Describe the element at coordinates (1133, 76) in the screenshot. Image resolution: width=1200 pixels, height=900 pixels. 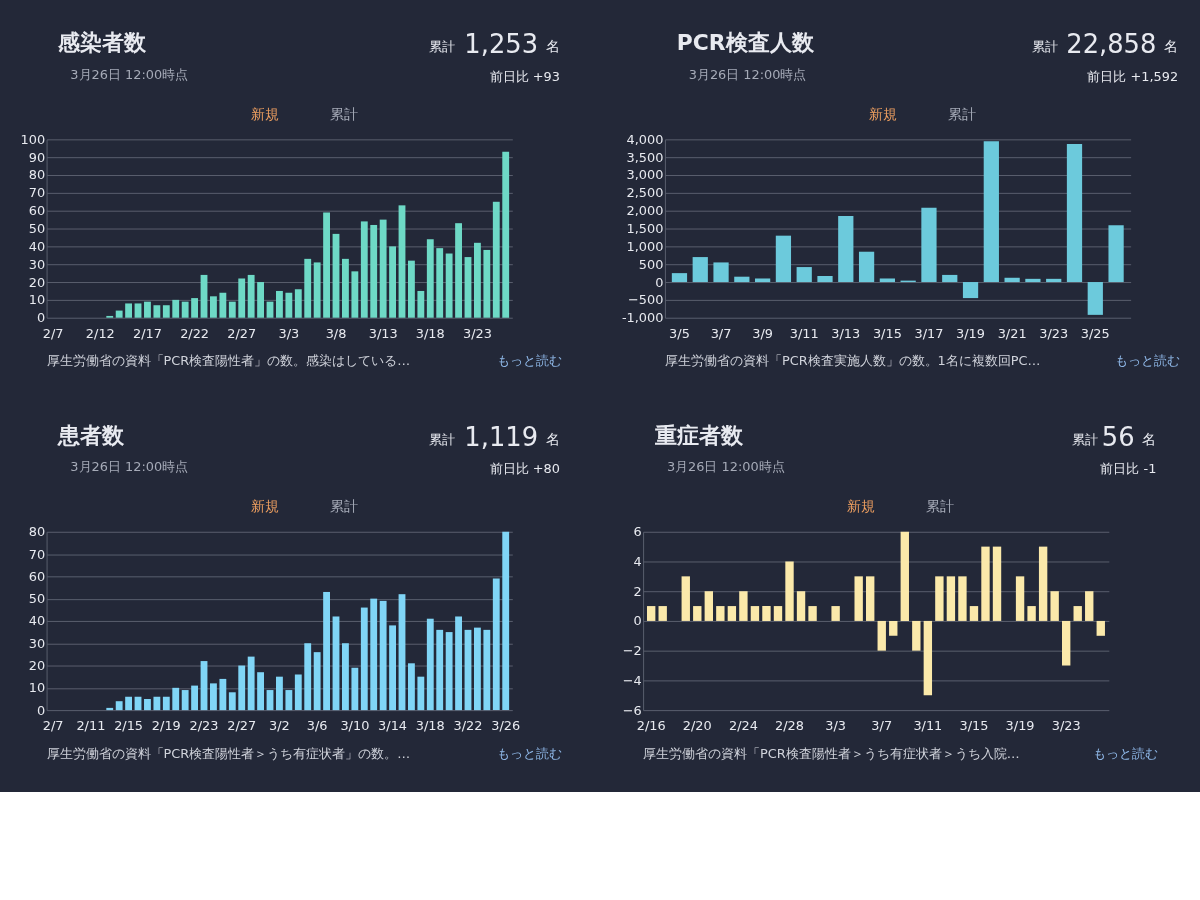
I see `text: 前日比 +1,592` at that location.